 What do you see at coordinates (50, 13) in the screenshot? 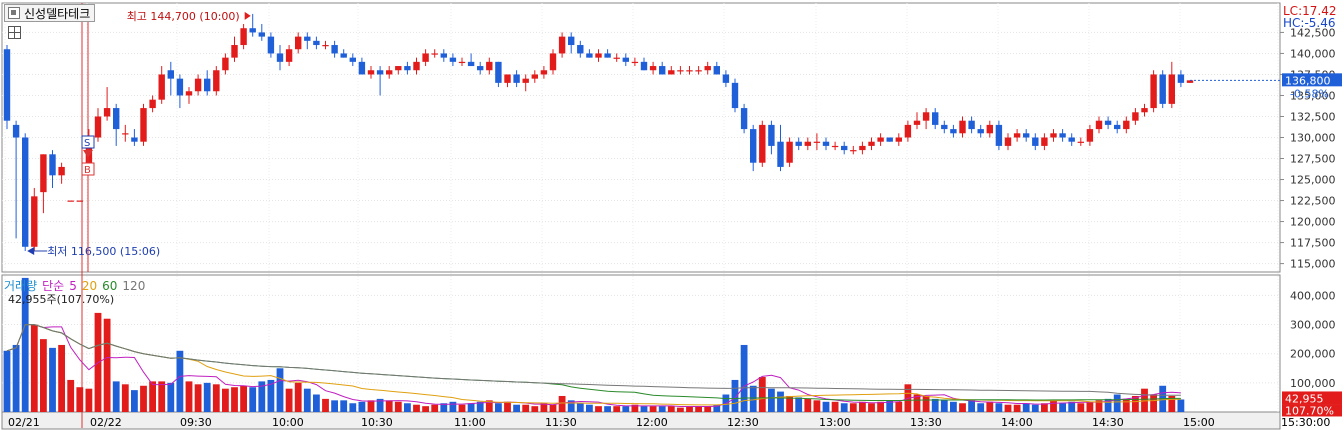
I see `stock-title-box: 신성델타테크` at bounding box center [50, 13].